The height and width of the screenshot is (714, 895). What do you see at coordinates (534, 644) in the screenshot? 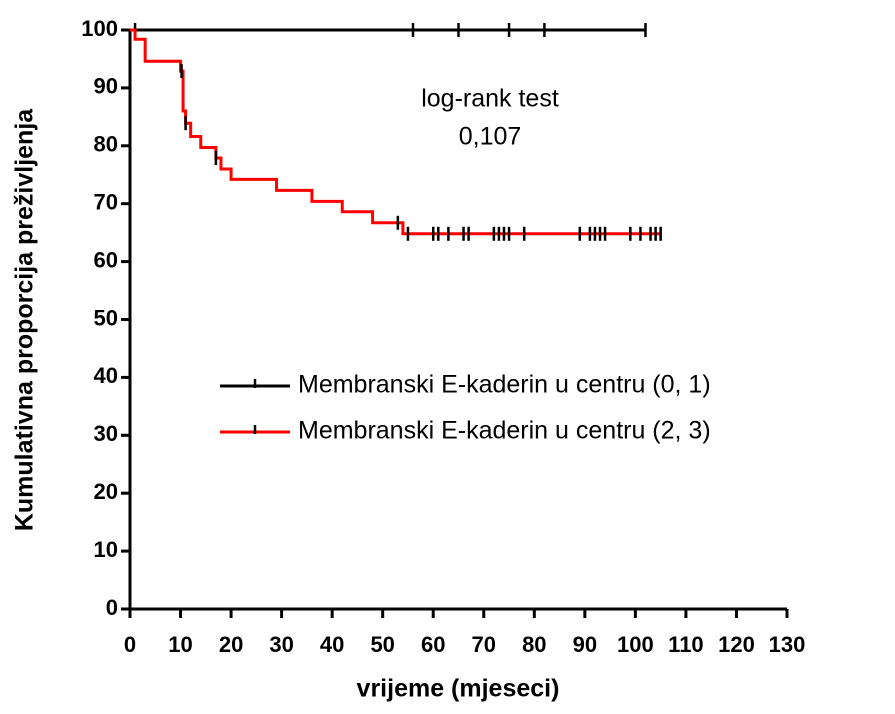
I see `x-tick-label: 80` at bounding box center [534, 644].